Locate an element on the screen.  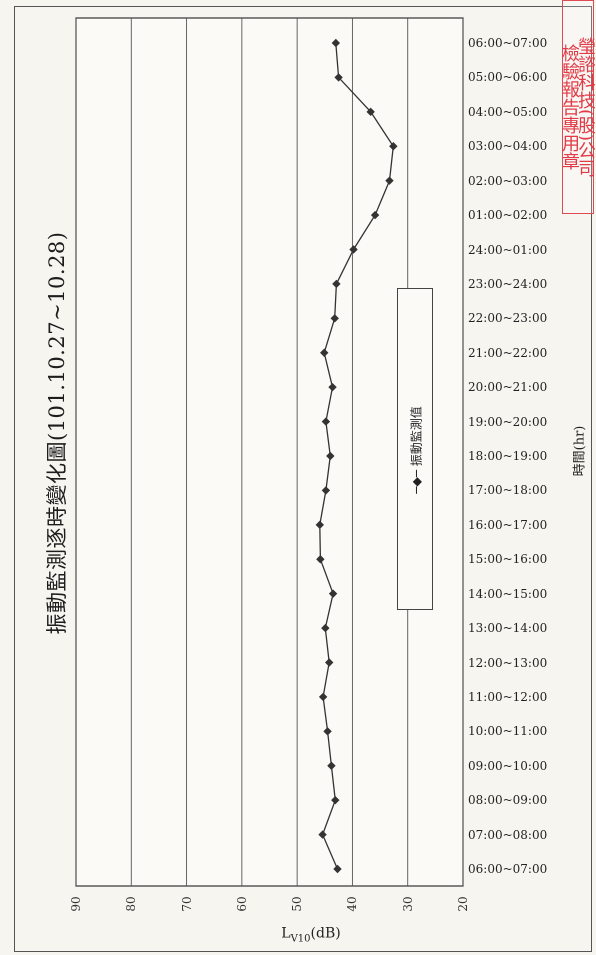
y-tick-label: 40 is located at coordinates (352, 904).